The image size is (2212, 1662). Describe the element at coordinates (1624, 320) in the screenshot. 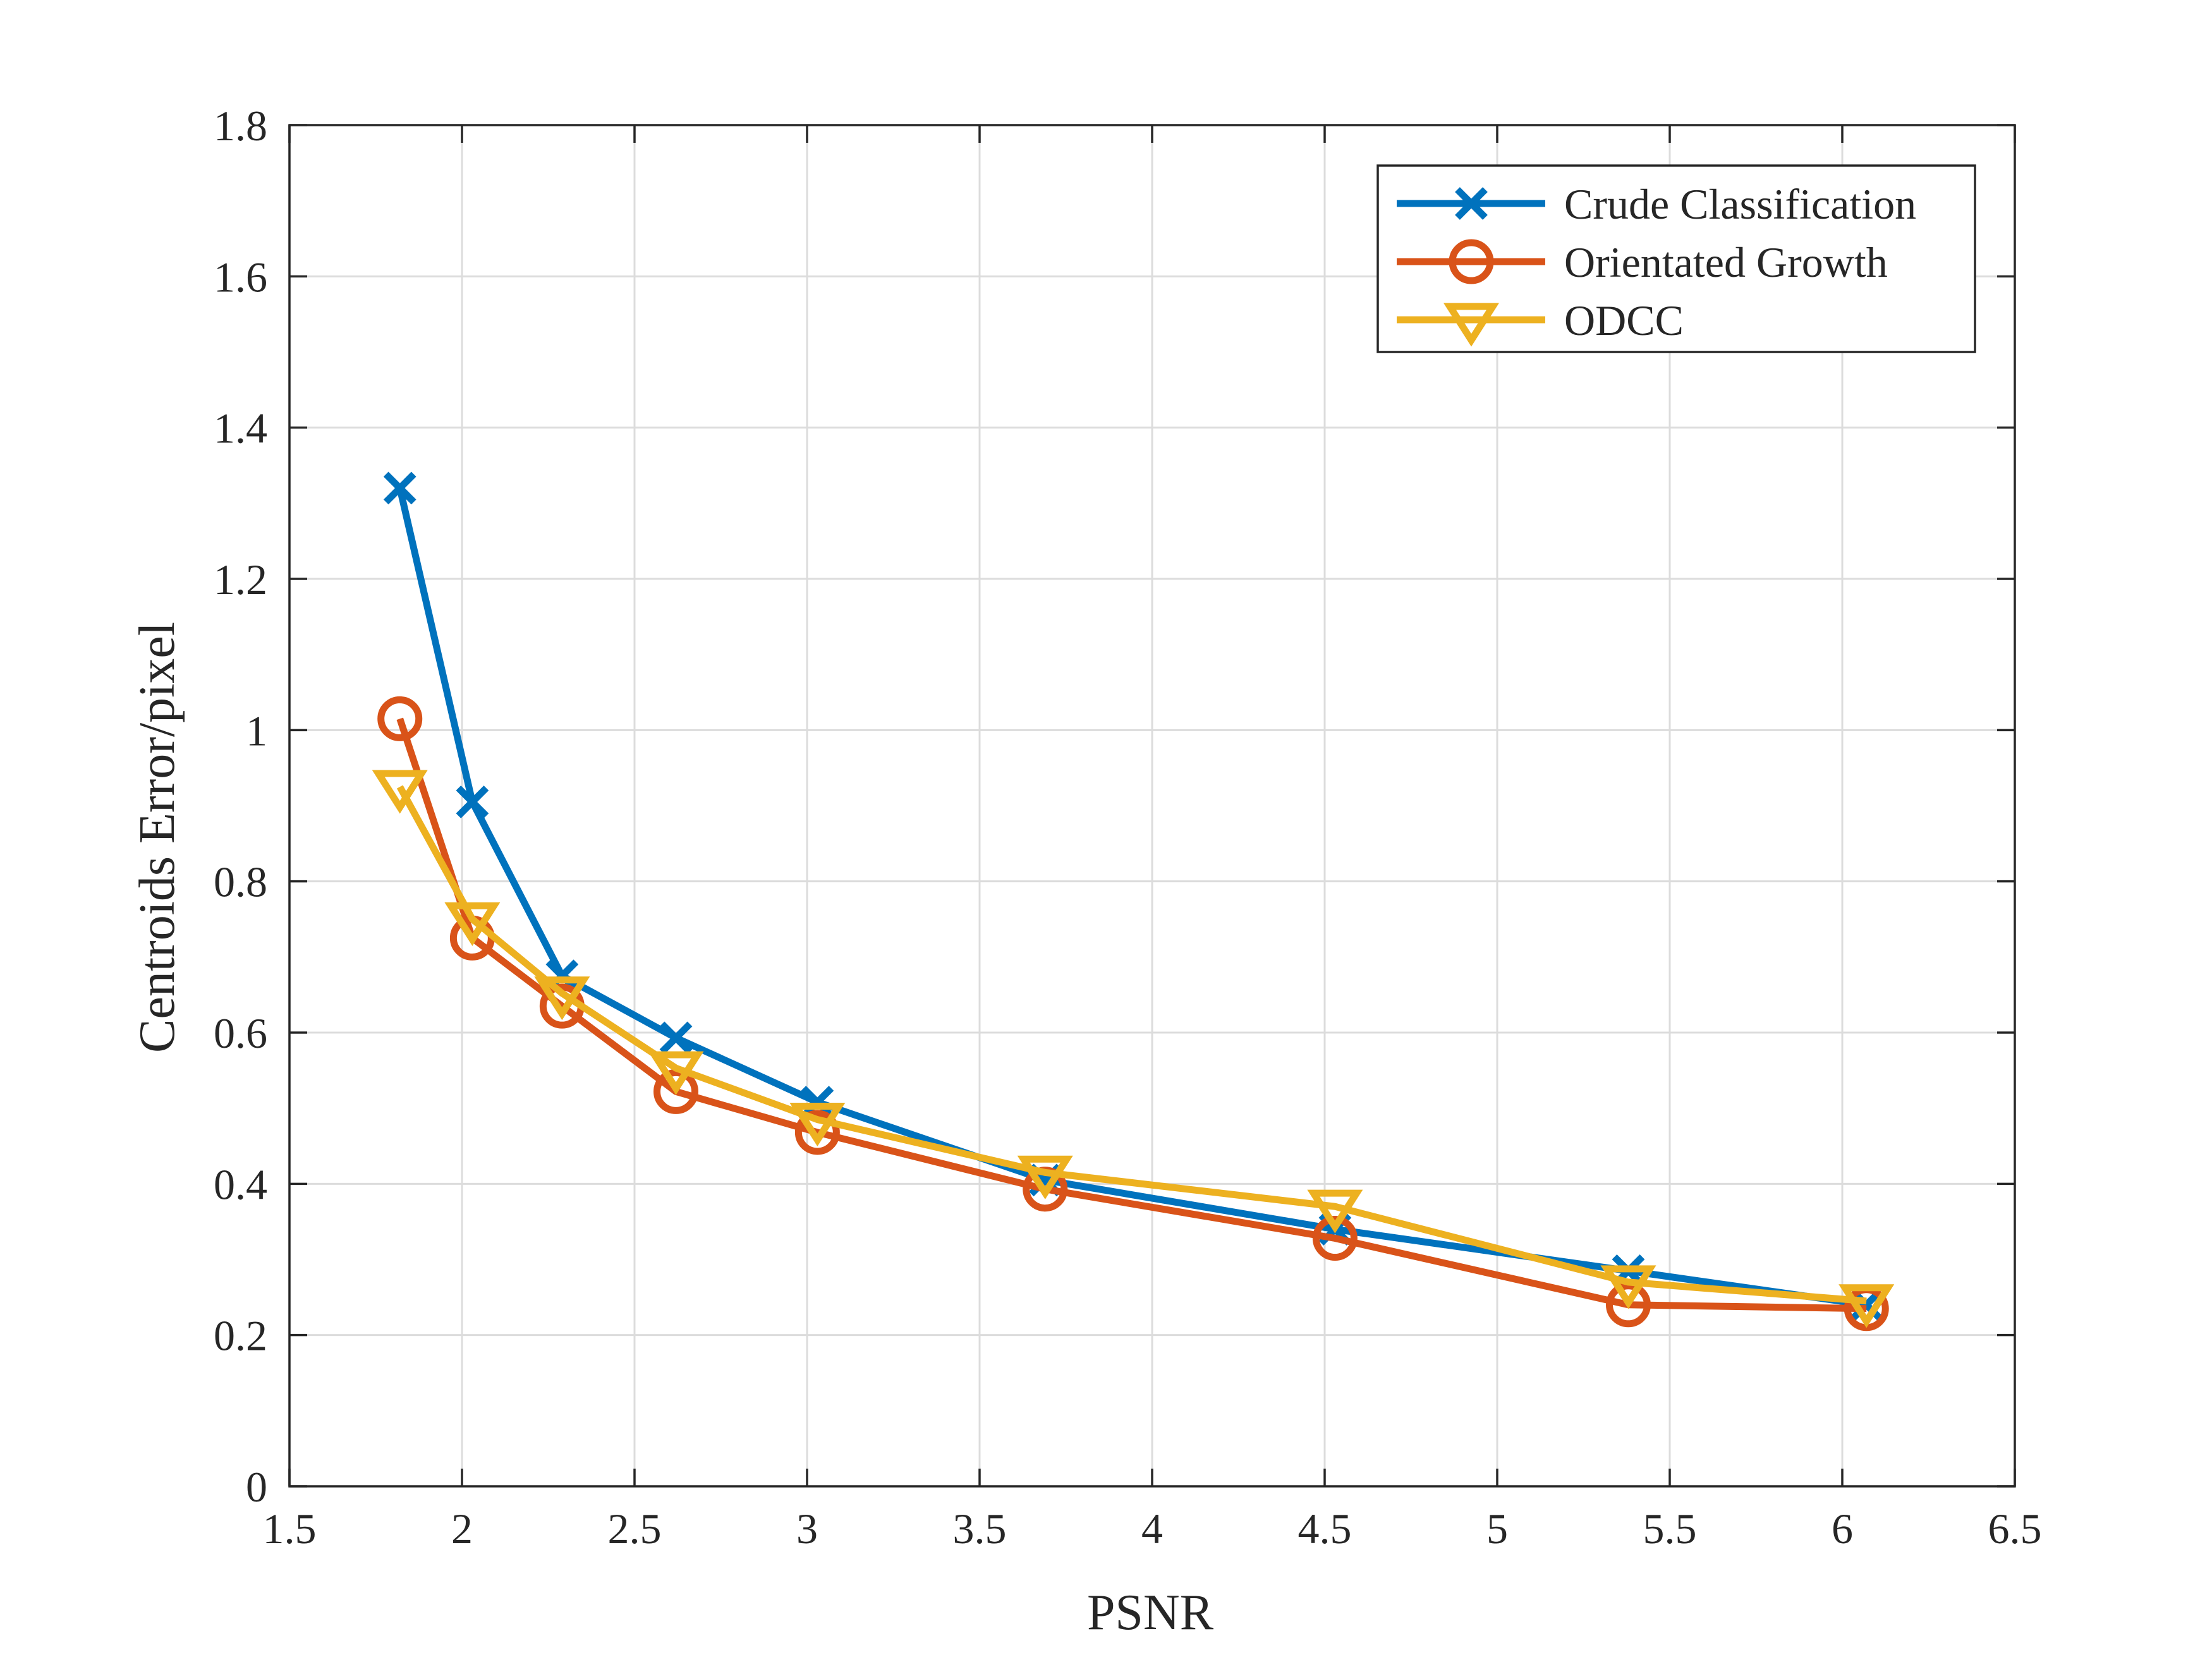

I see `legend-label: ODCC` at that location.